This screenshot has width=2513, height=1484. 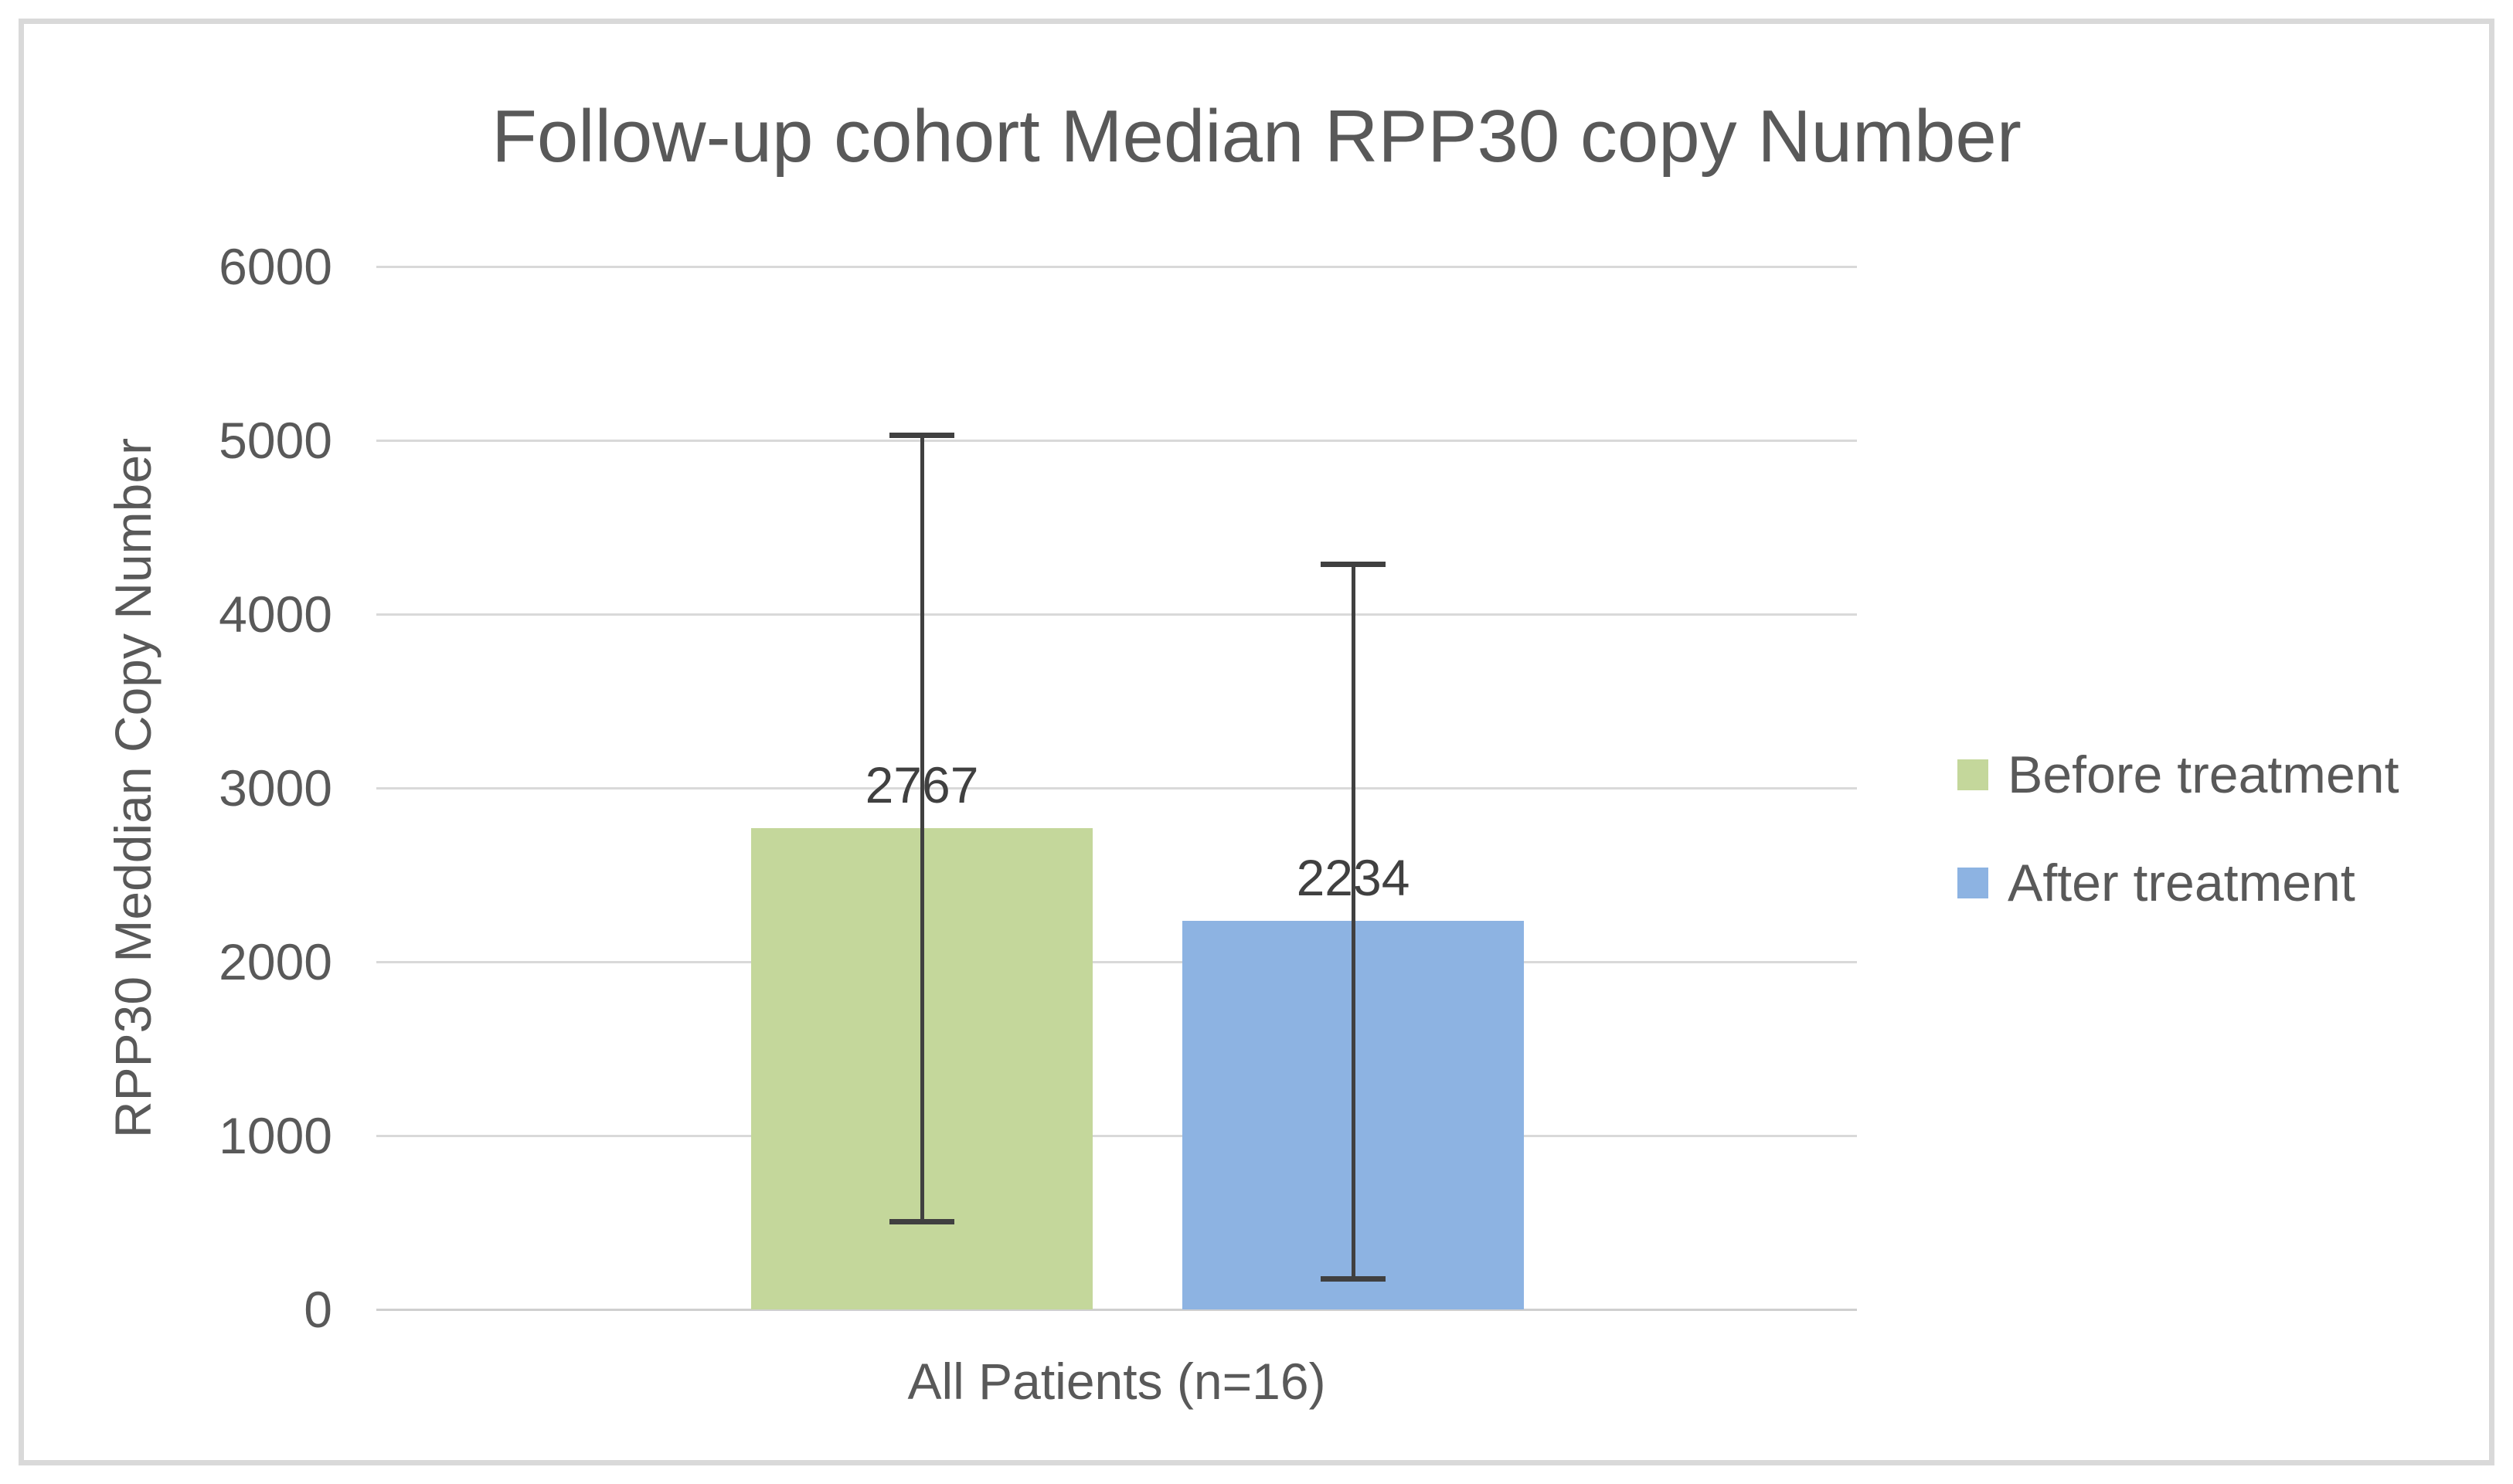 What do you see at coordinates (275, 788) in the screenshot?
I see `y-tick-label: 3000` at bounding box center [275, 788].